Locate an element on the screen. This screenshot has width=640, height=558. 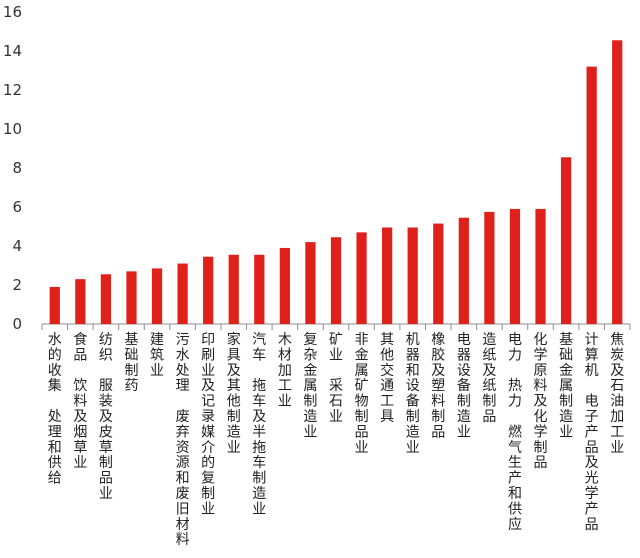
x-tick-label: 纺织 服装及皮草制品业 is located at coordinates (106, 417).